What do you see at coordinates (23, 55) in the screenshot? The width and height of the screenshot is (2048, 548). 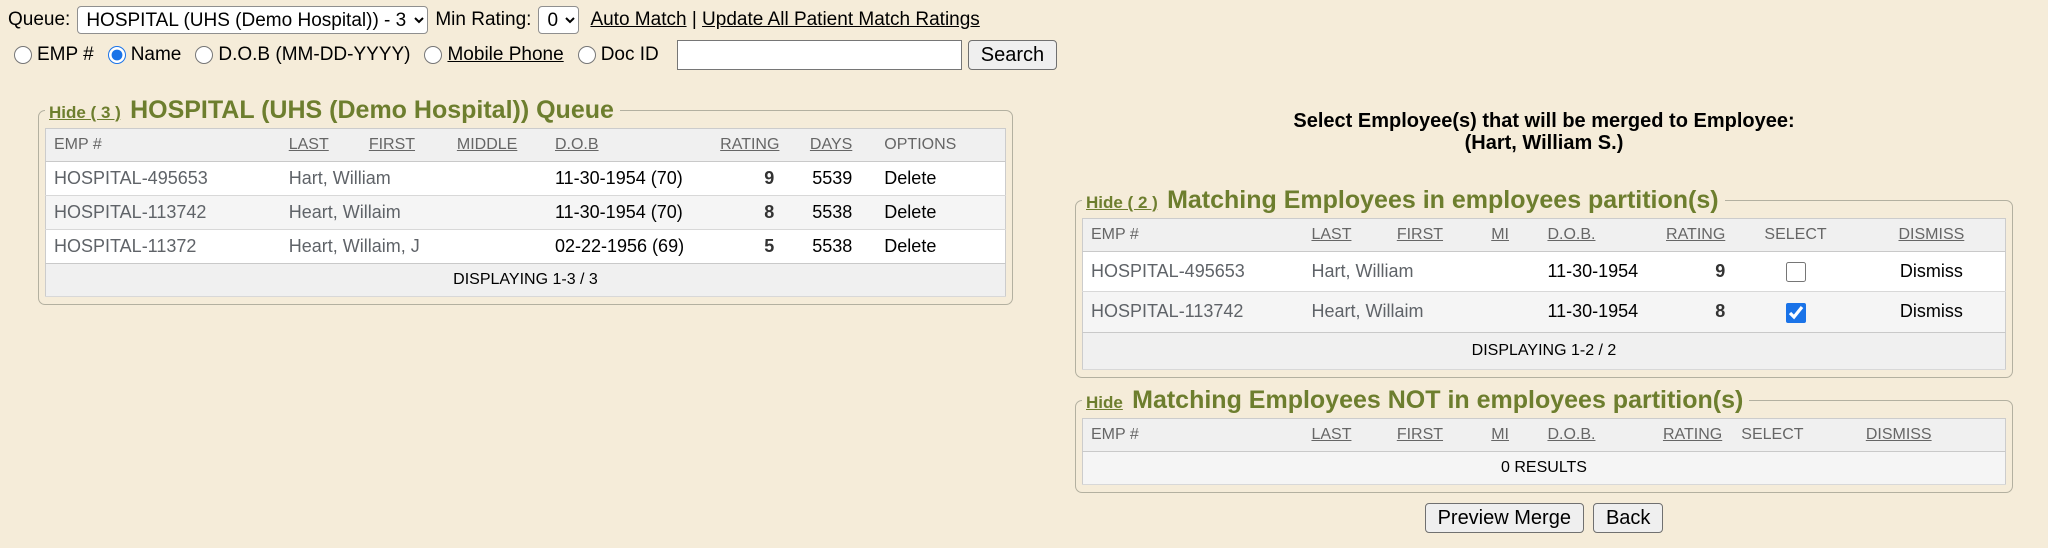 I see `radio-emp-input` at bounding box center [23, 55].